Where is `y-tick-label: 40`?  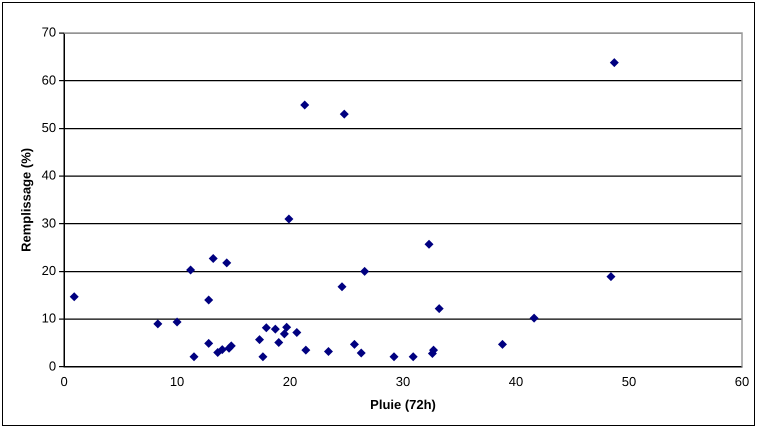
y-tick-label: 40 is located at coordinates (49, 175).